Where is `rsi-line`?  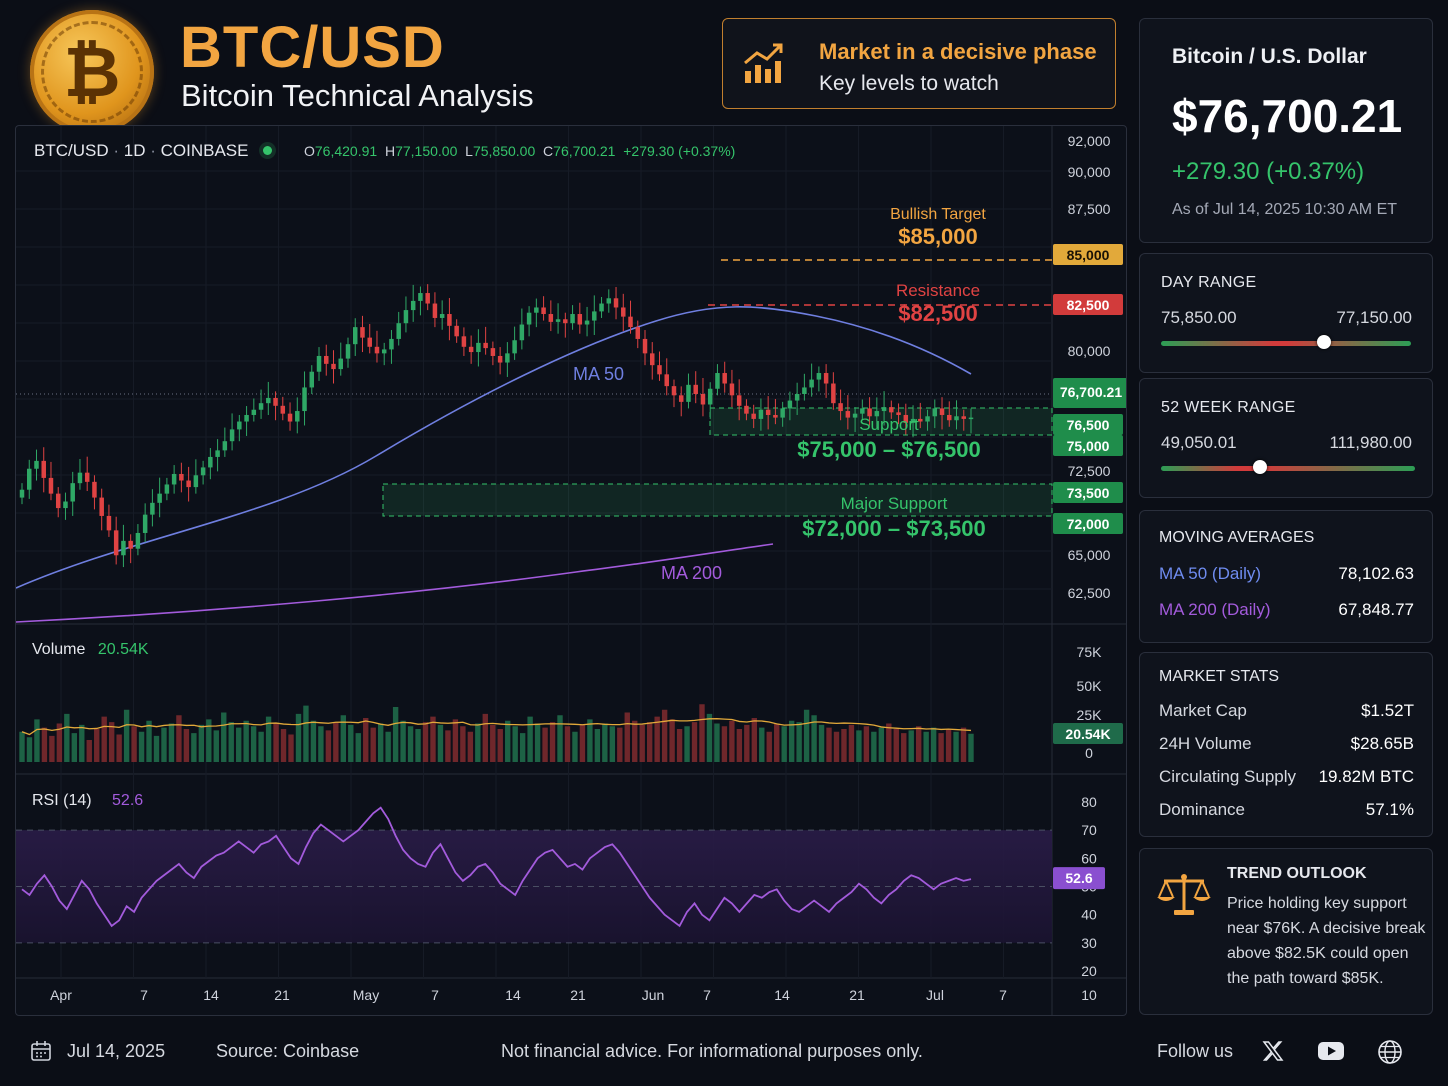 rsi-line is located at coordinates (534, 875).